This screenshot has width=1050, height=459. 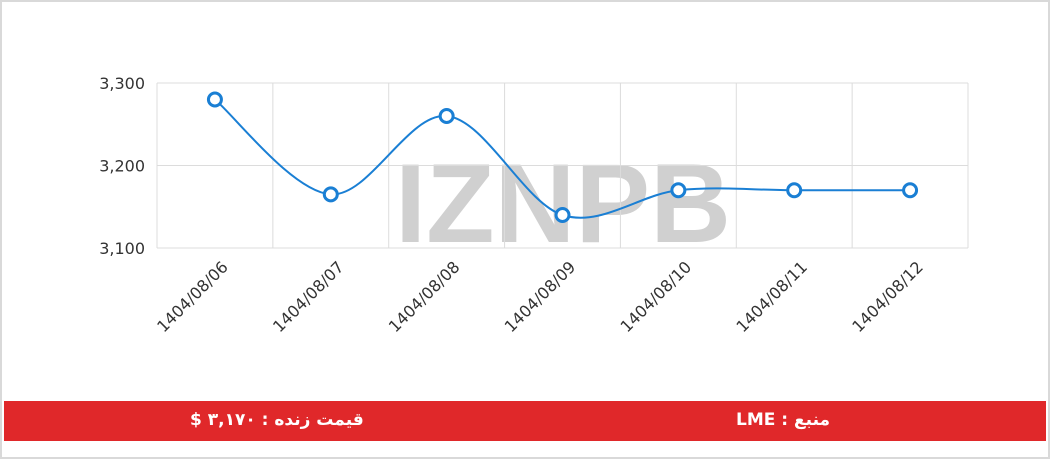 What do you see at coordinates (308, 296) in the screenshot?
I see `x-tick-label: 1404/08/07` at bounding box center [308, 296].